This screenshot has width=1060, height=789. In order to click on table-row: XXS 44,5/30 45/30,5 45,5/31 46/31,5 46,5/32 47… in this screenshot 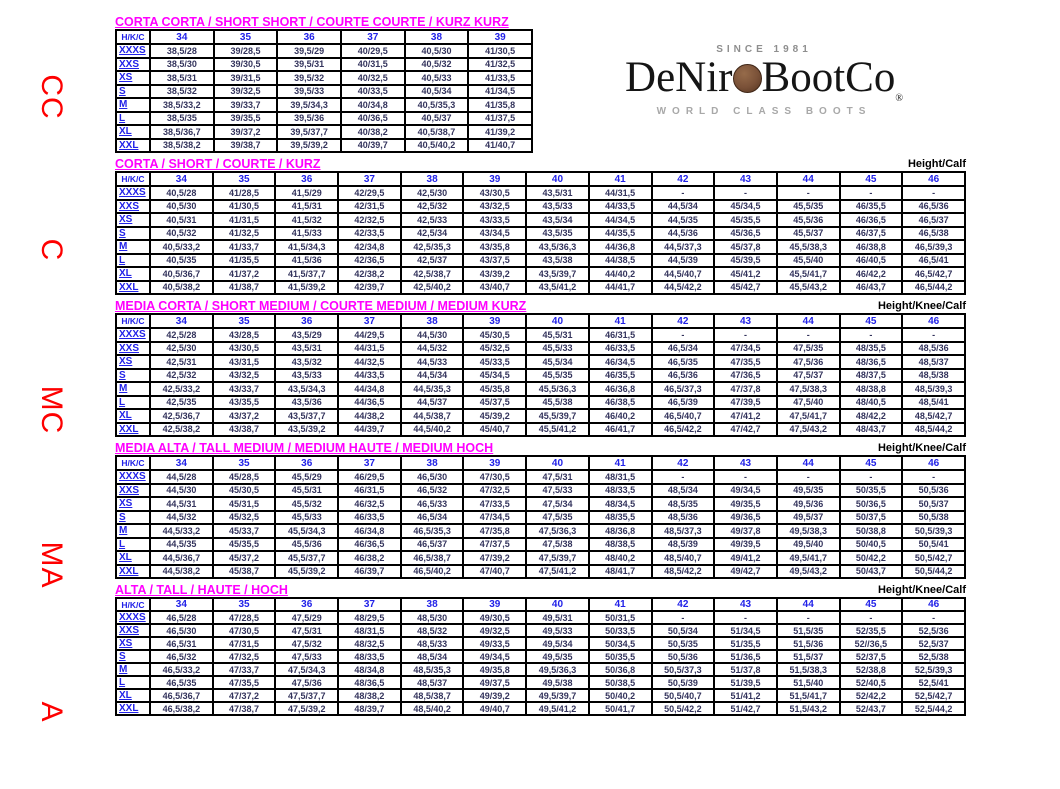, I will do `click(540, 490)`.